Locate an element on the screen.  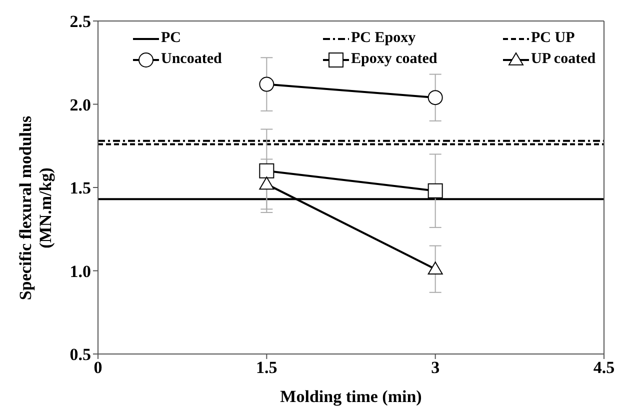
x-tick-label: 0 is located at coordinates (98, 368).